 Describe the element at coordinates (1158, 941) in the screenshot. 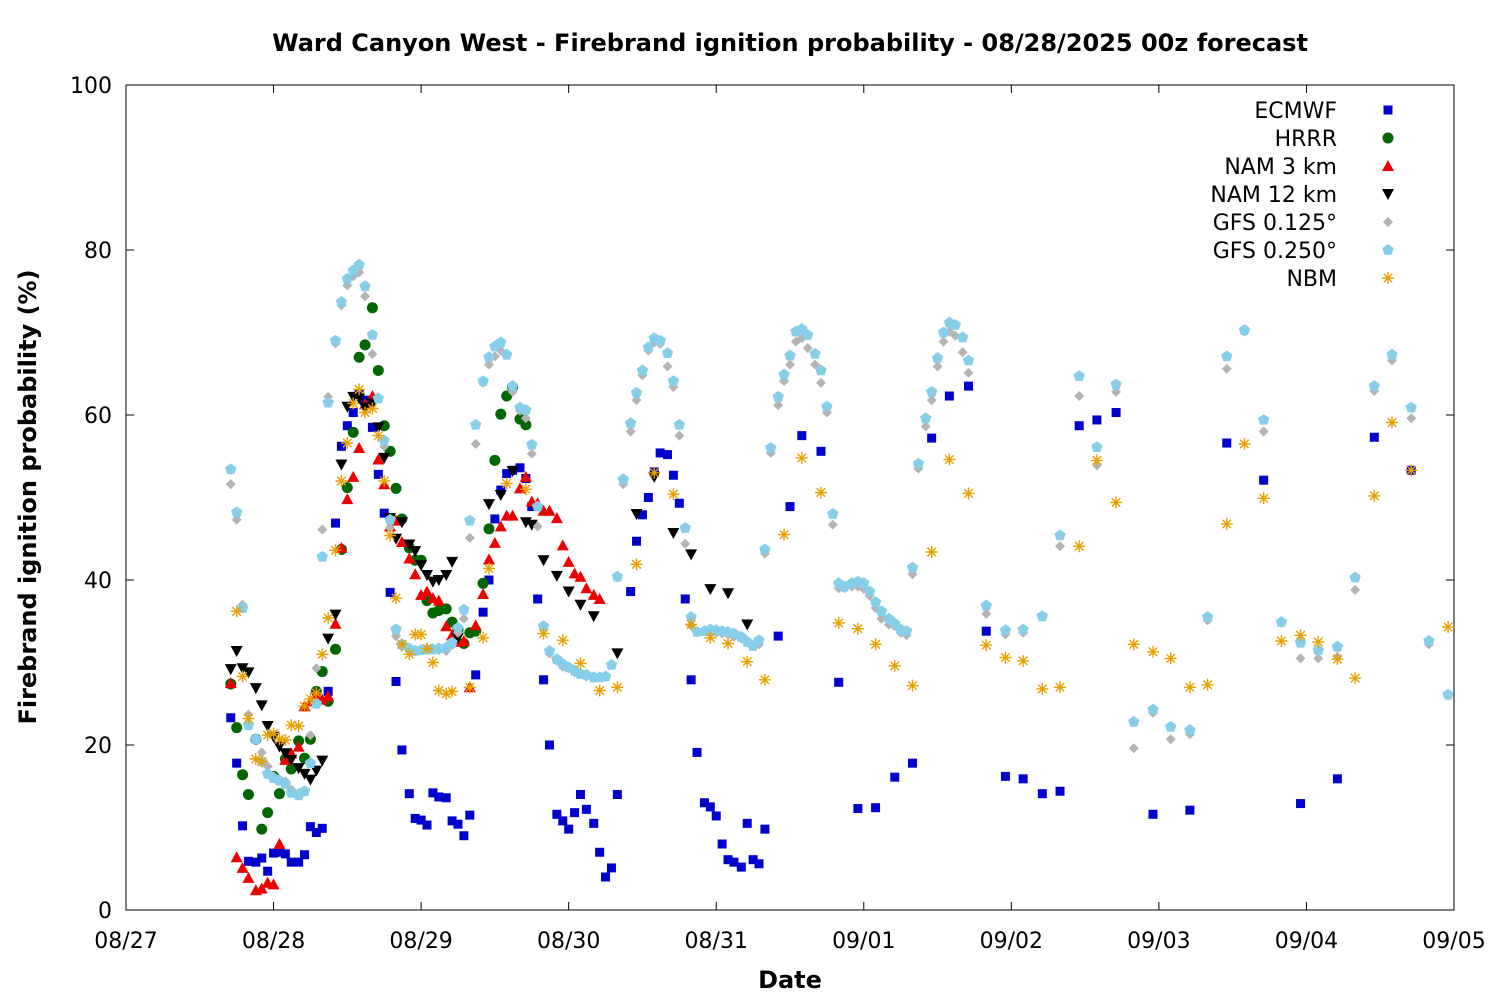

I see `x-tick-label: 09/03` at that location.